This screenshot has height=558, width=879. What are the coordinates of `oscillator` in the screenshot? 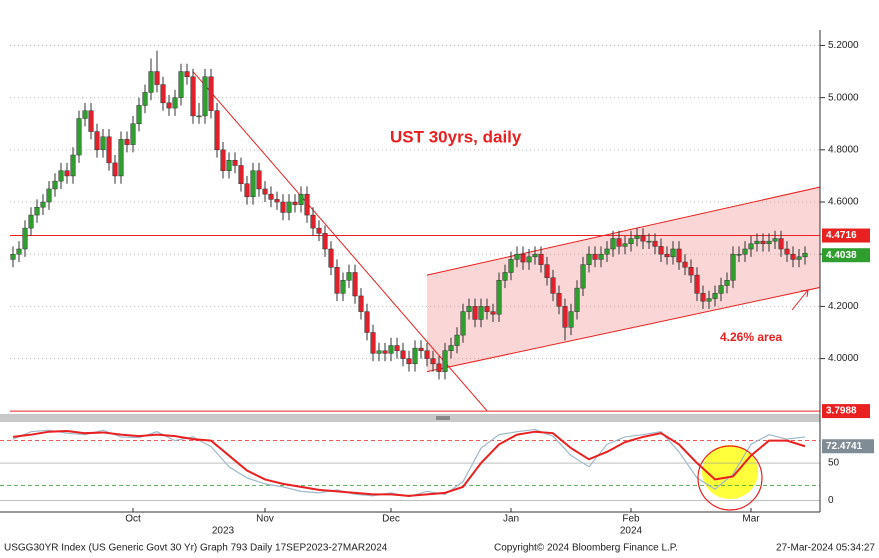 It's located at (410, 464).